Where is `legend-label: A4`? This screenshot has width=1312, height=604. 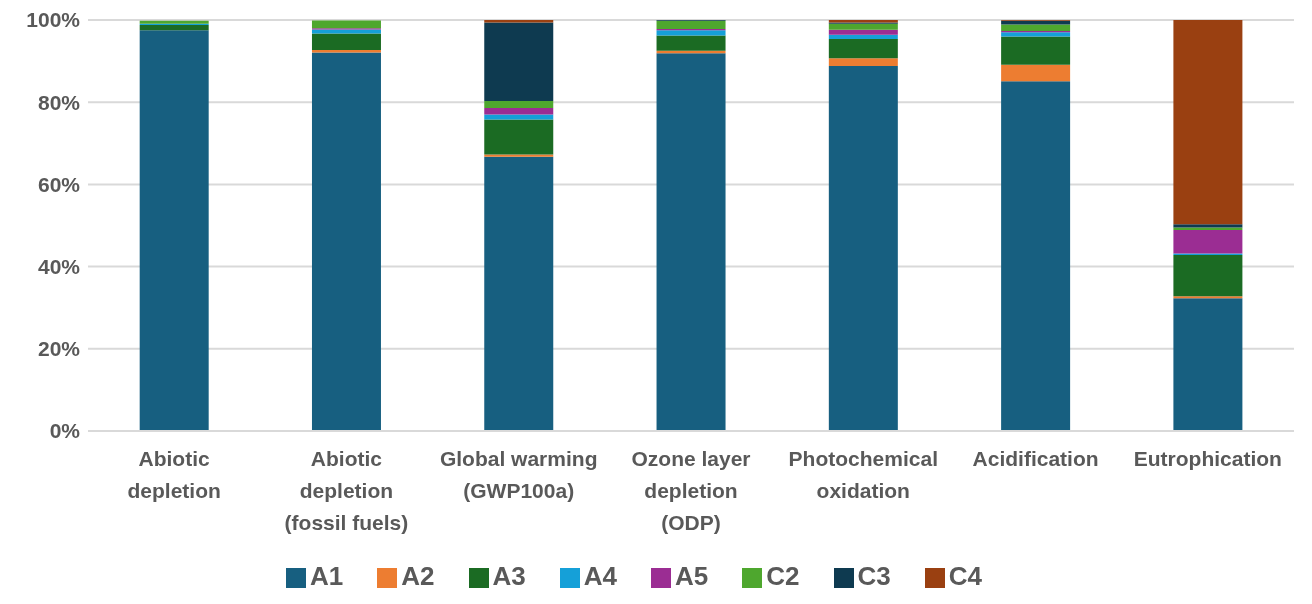
legend-label: A4 is located at coordinates (600, 576).